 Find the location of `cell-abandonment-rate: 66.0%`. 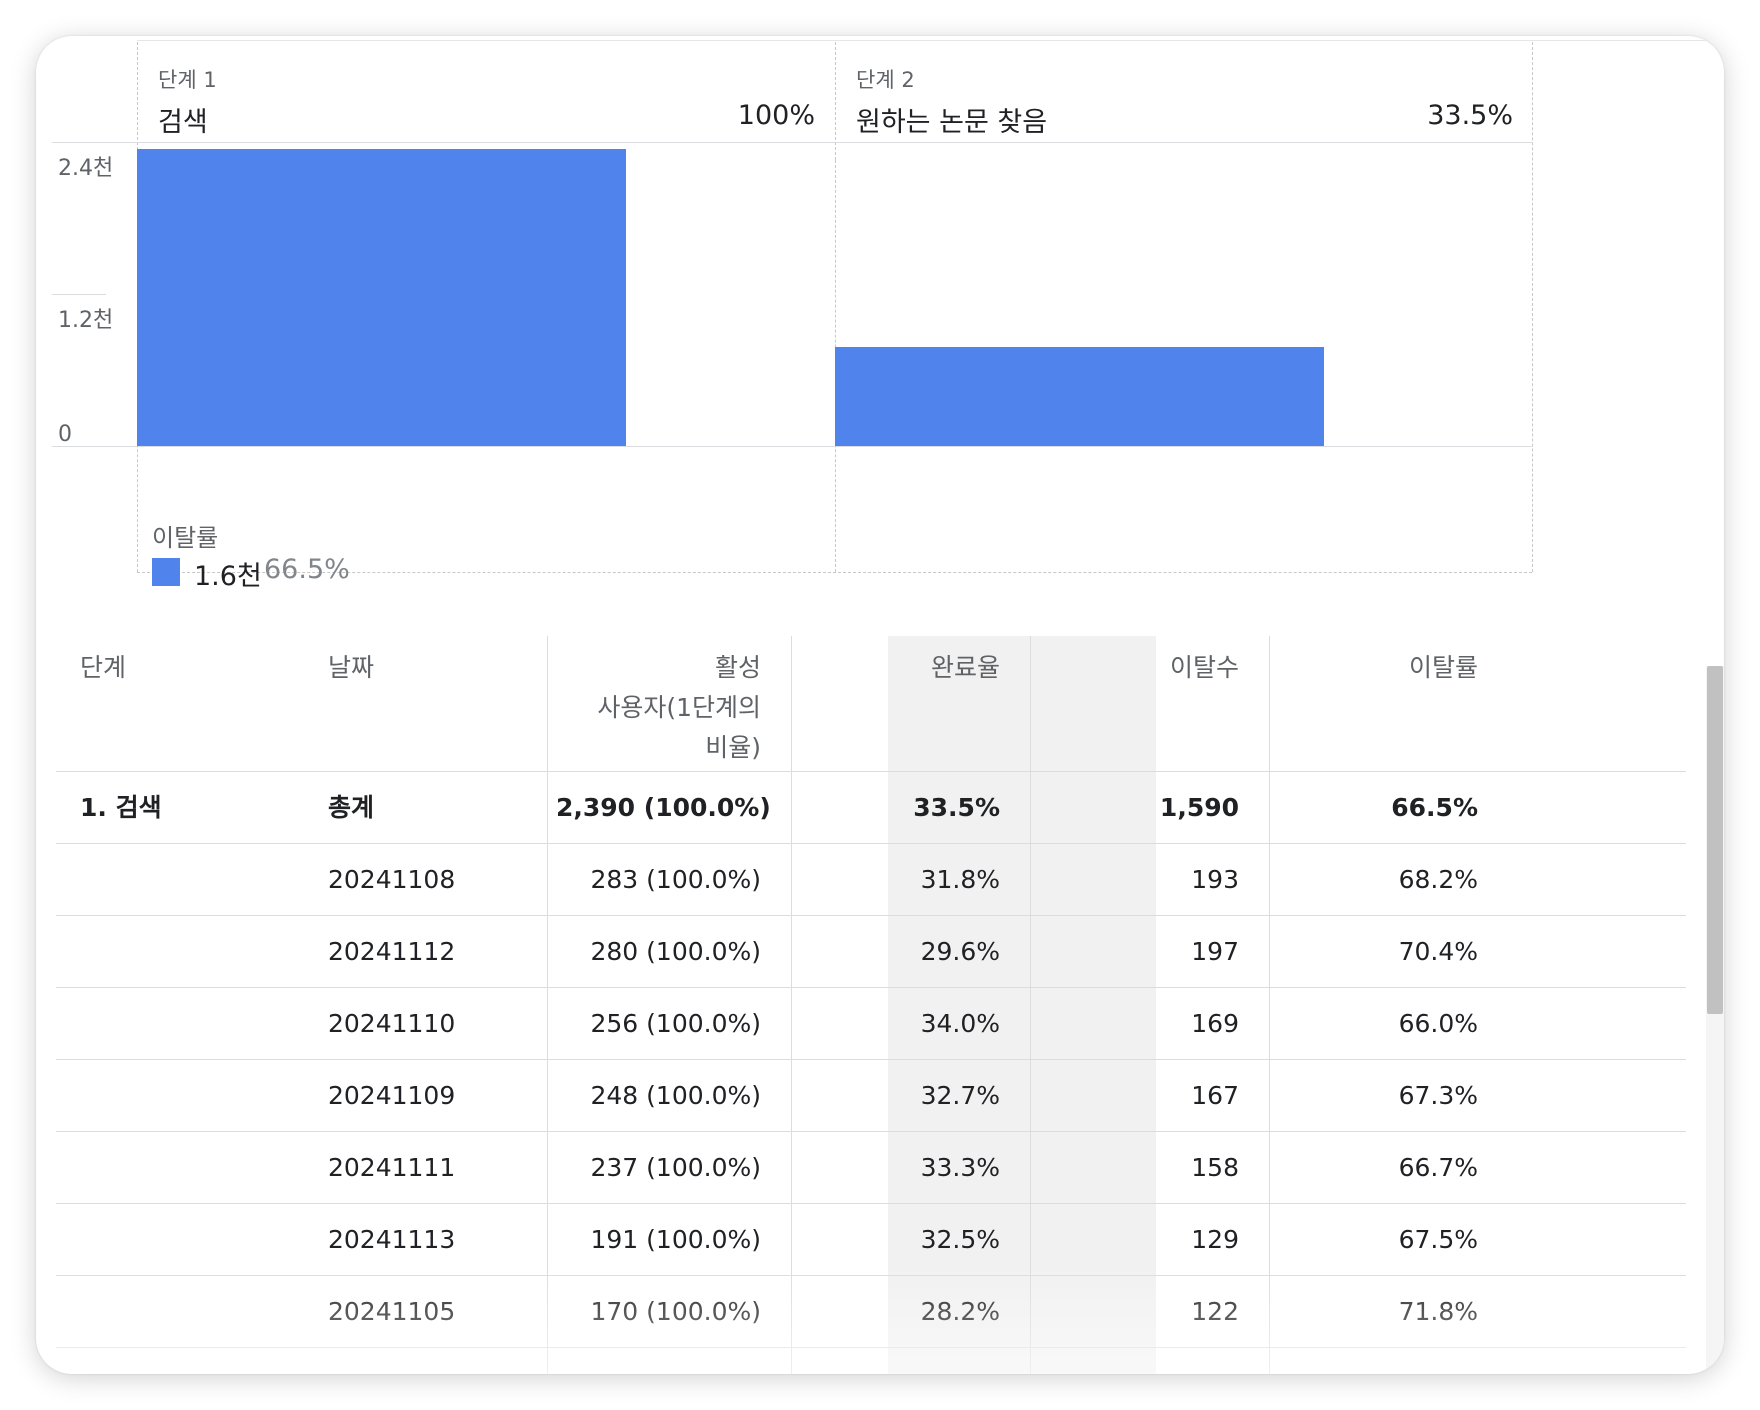

cell-abandonment-rate: 66.0% is located at coordinates (1438, 1023).